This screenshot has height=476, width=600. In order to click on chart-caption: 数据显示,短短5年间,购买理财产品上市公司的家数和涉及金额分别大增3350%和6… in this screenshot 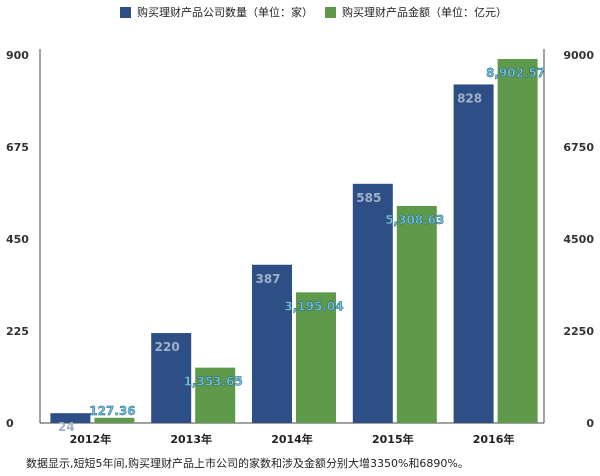, I will do `click(247, 463)`.